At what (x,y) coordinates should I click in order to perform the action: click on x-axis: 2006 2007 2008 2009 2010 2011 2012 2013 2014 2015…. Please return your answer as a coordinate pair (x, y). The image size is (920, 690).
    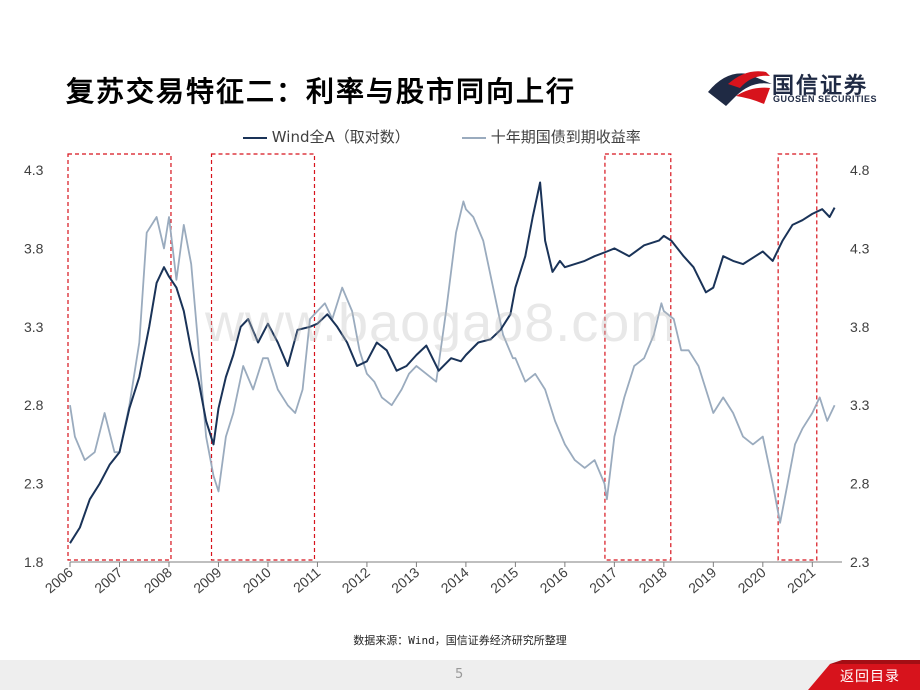
    Looking at the image, I should click on (442, 578).